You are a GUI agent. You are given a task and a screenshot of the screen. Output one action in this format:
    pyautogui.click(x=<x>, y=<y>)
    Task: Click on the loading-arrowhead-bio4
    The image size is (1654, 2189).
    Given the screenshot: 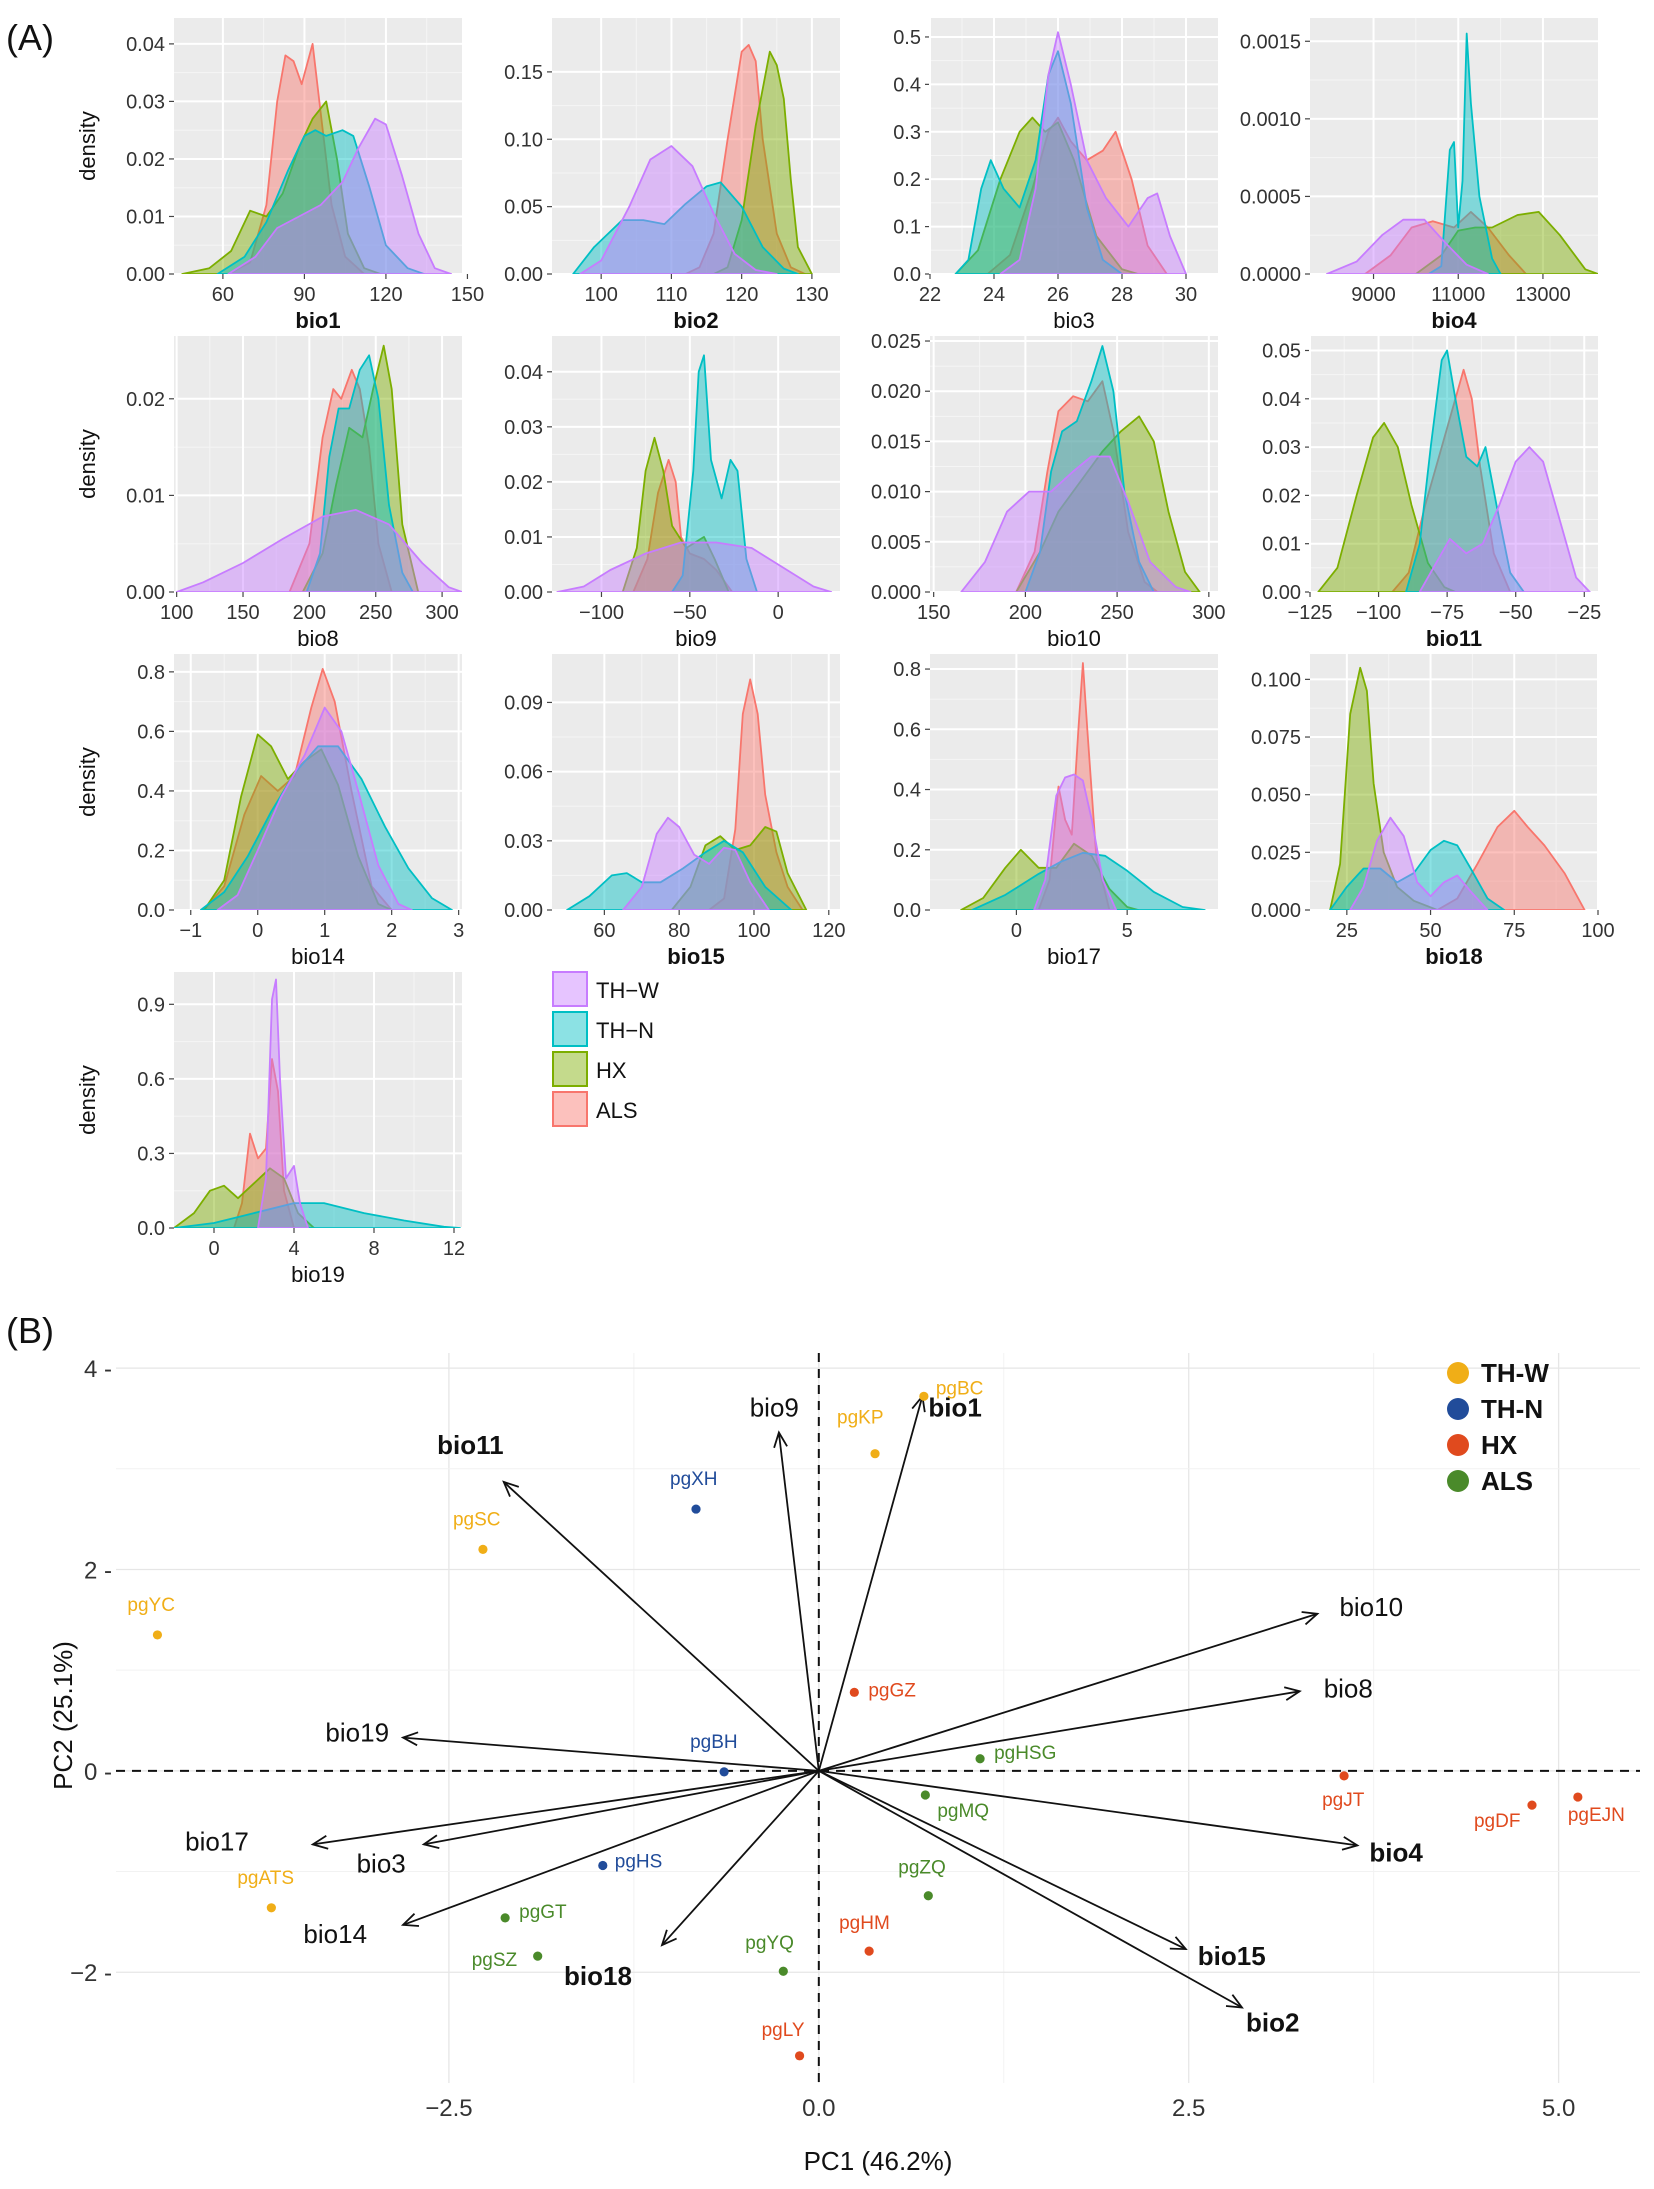 What is the action you would take?
    pyautogui.click(x=1350, y=1843)
    